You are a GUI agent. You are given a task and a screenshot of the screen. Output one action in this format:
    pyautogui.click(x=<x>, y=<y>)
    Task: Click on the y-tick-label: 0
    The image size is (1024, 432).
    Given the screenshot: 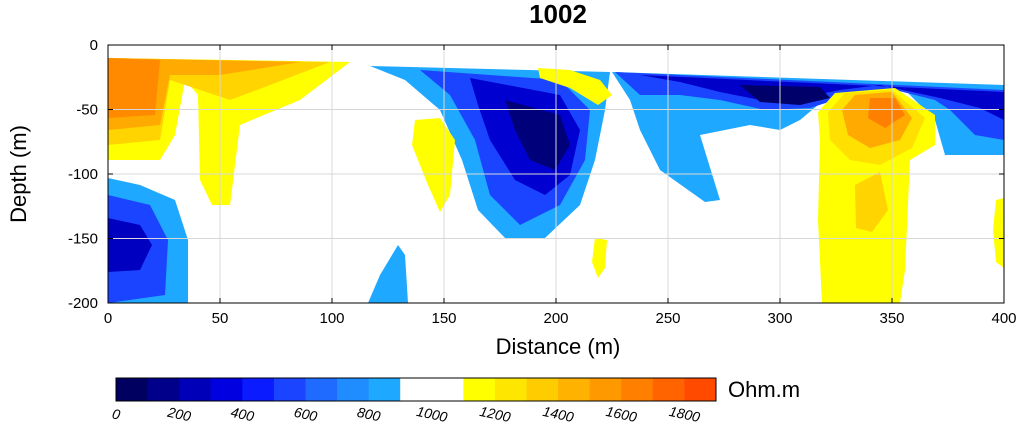 What is the action you would take?
    pyautogui.click(x=94, y=45)
    